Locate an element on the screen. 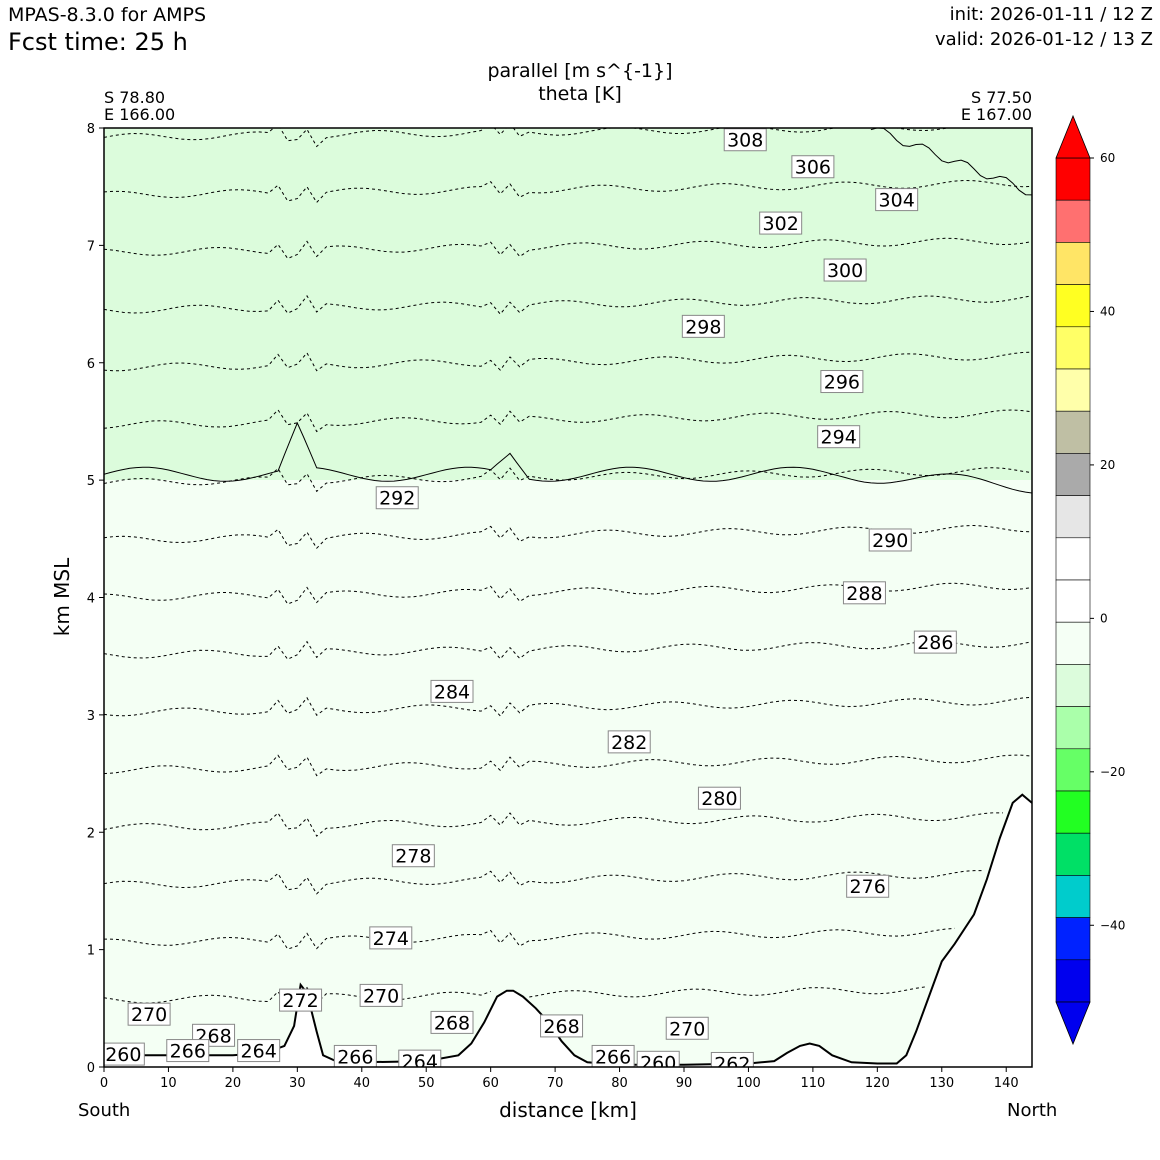 The width and height of the screenshot is (1160, 1160). x-tick-label: 120 is located at coordinates (877, 1083).